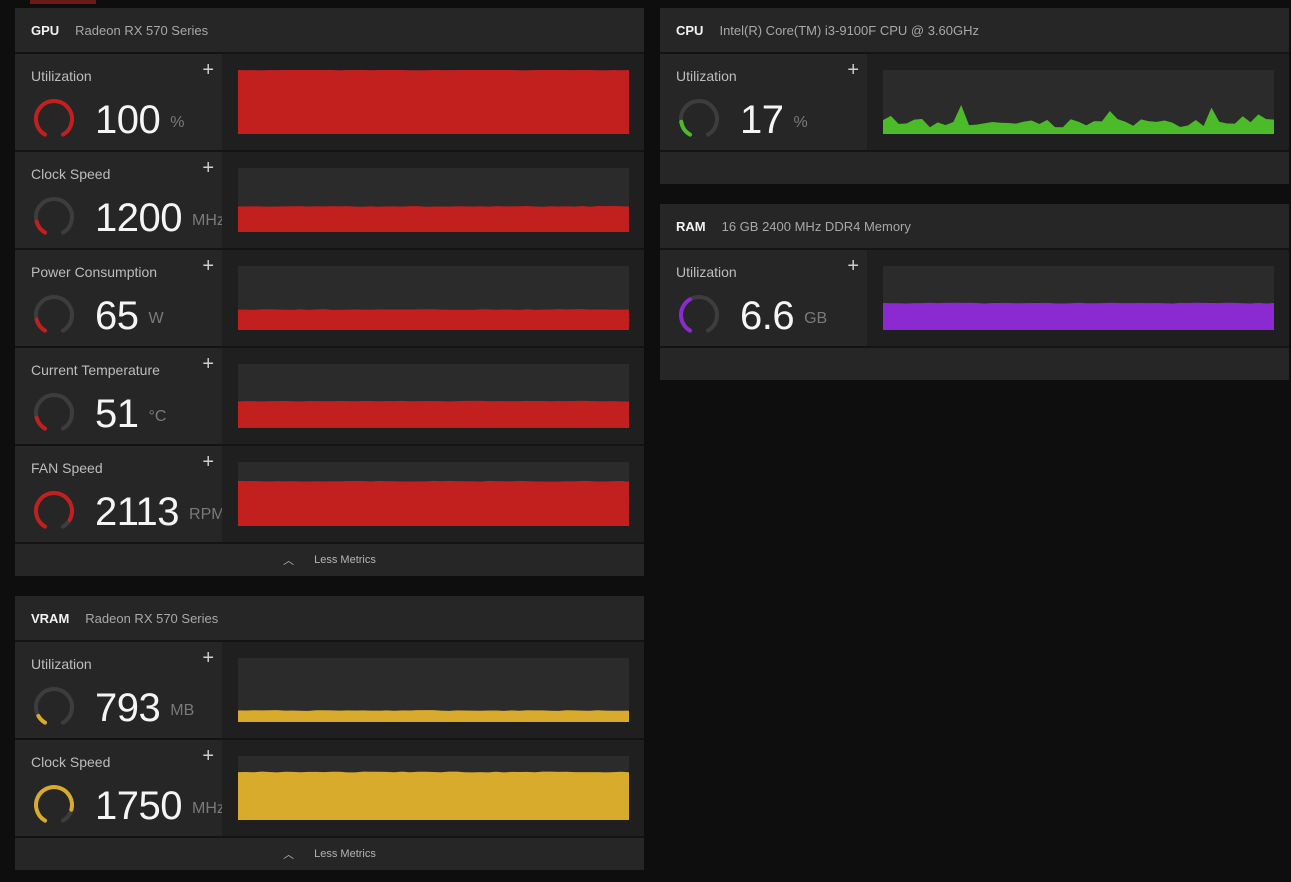 Image resolution: width=1291 pixels, height=882 pixels. I want to click on metric-unit: RPM, so click(207, 514).